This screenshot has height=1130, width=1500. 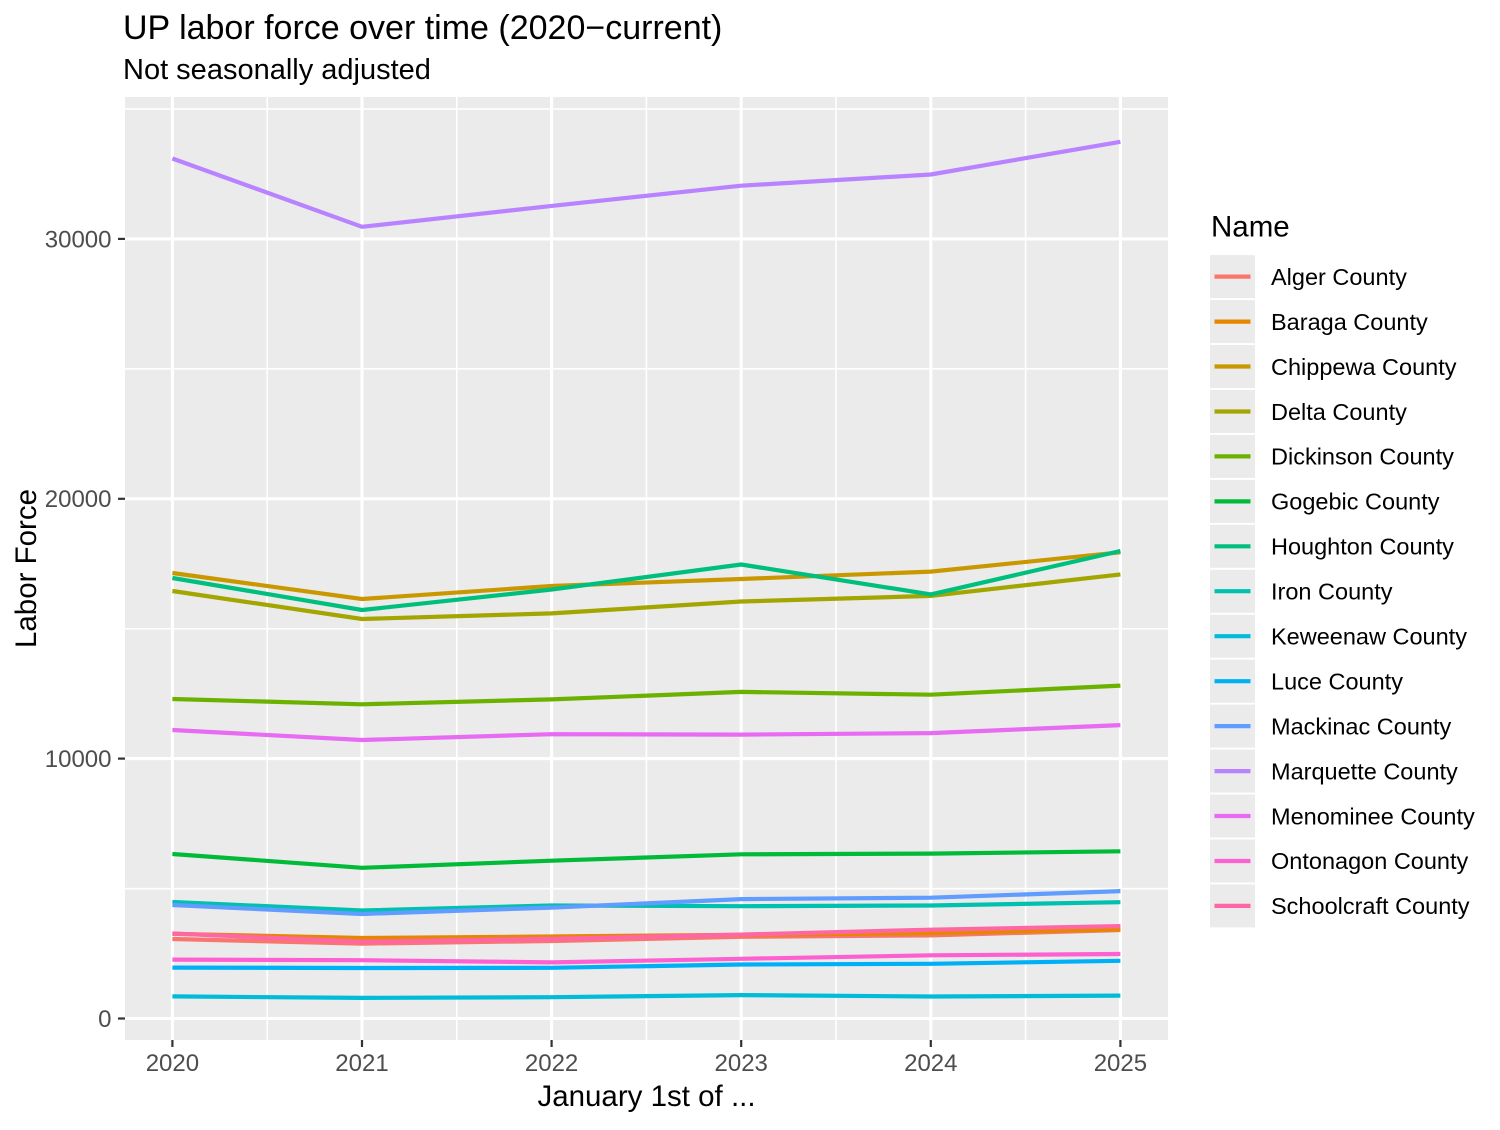 I want to click on svg-text: Marquette County, so click(x=1364, y=771).